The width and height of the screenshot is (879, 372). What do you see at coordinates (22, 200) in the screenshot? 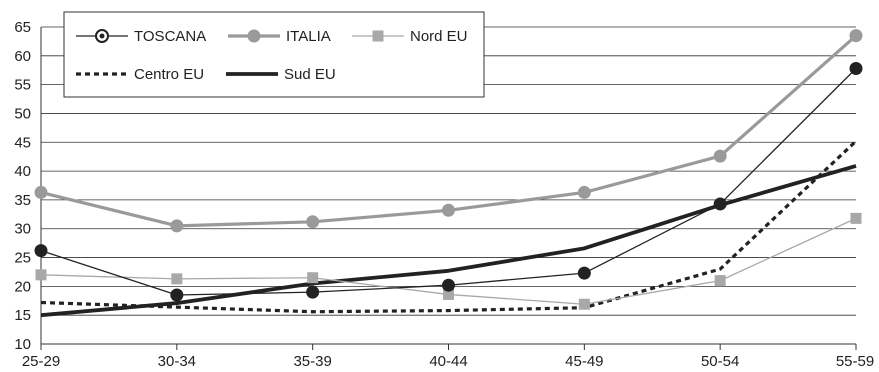
I see `y-tick-label: 35` at bounding box center [22, 200].